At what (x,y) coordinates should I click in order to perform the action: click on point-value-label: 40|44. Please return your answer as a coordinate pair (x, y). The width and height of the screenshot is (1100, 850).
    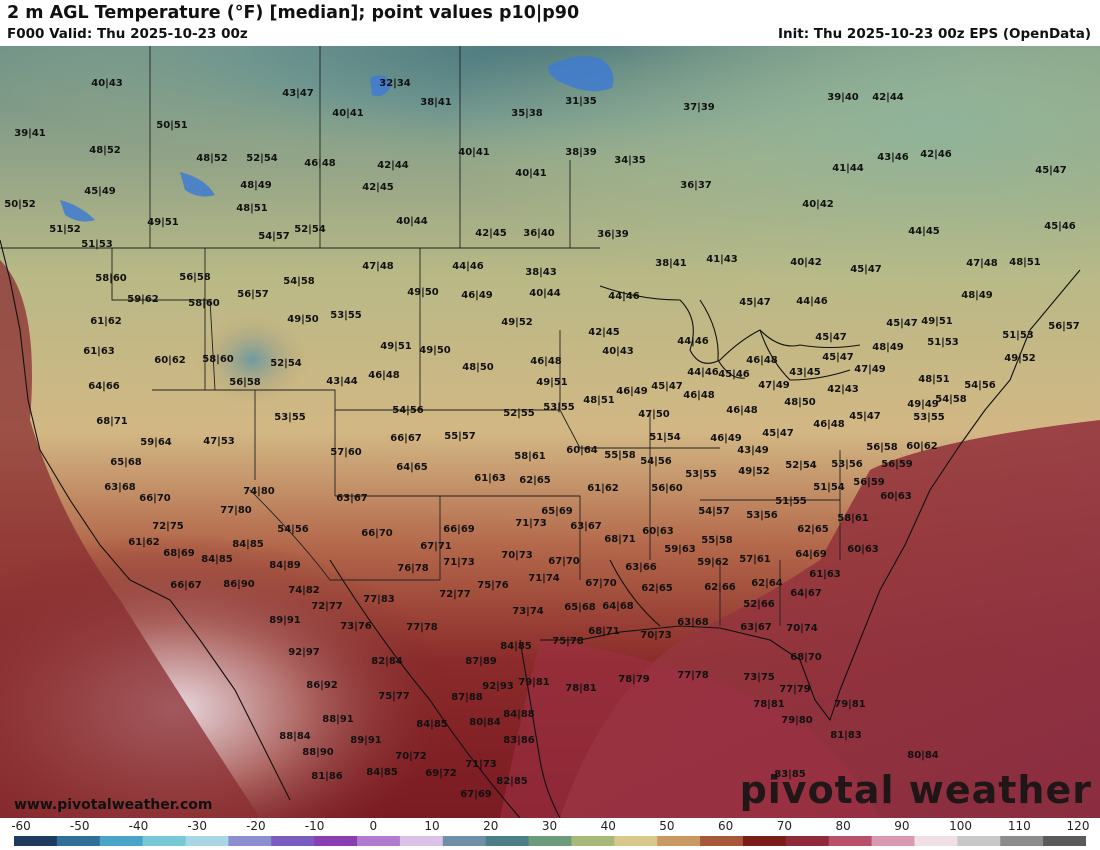
    Looking at the image, I should click on (412, 221).